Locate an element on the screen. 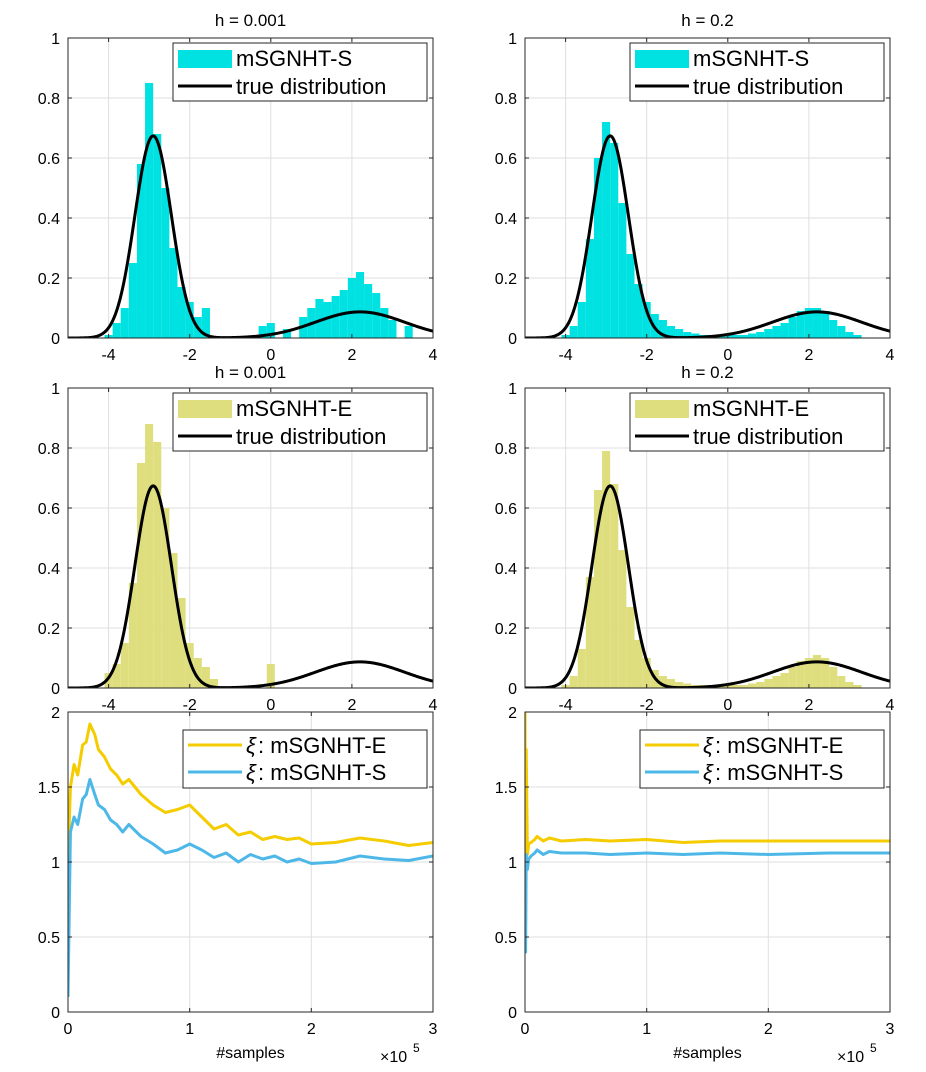  x-tick-label: 4 is located at coordinates (890, 355).